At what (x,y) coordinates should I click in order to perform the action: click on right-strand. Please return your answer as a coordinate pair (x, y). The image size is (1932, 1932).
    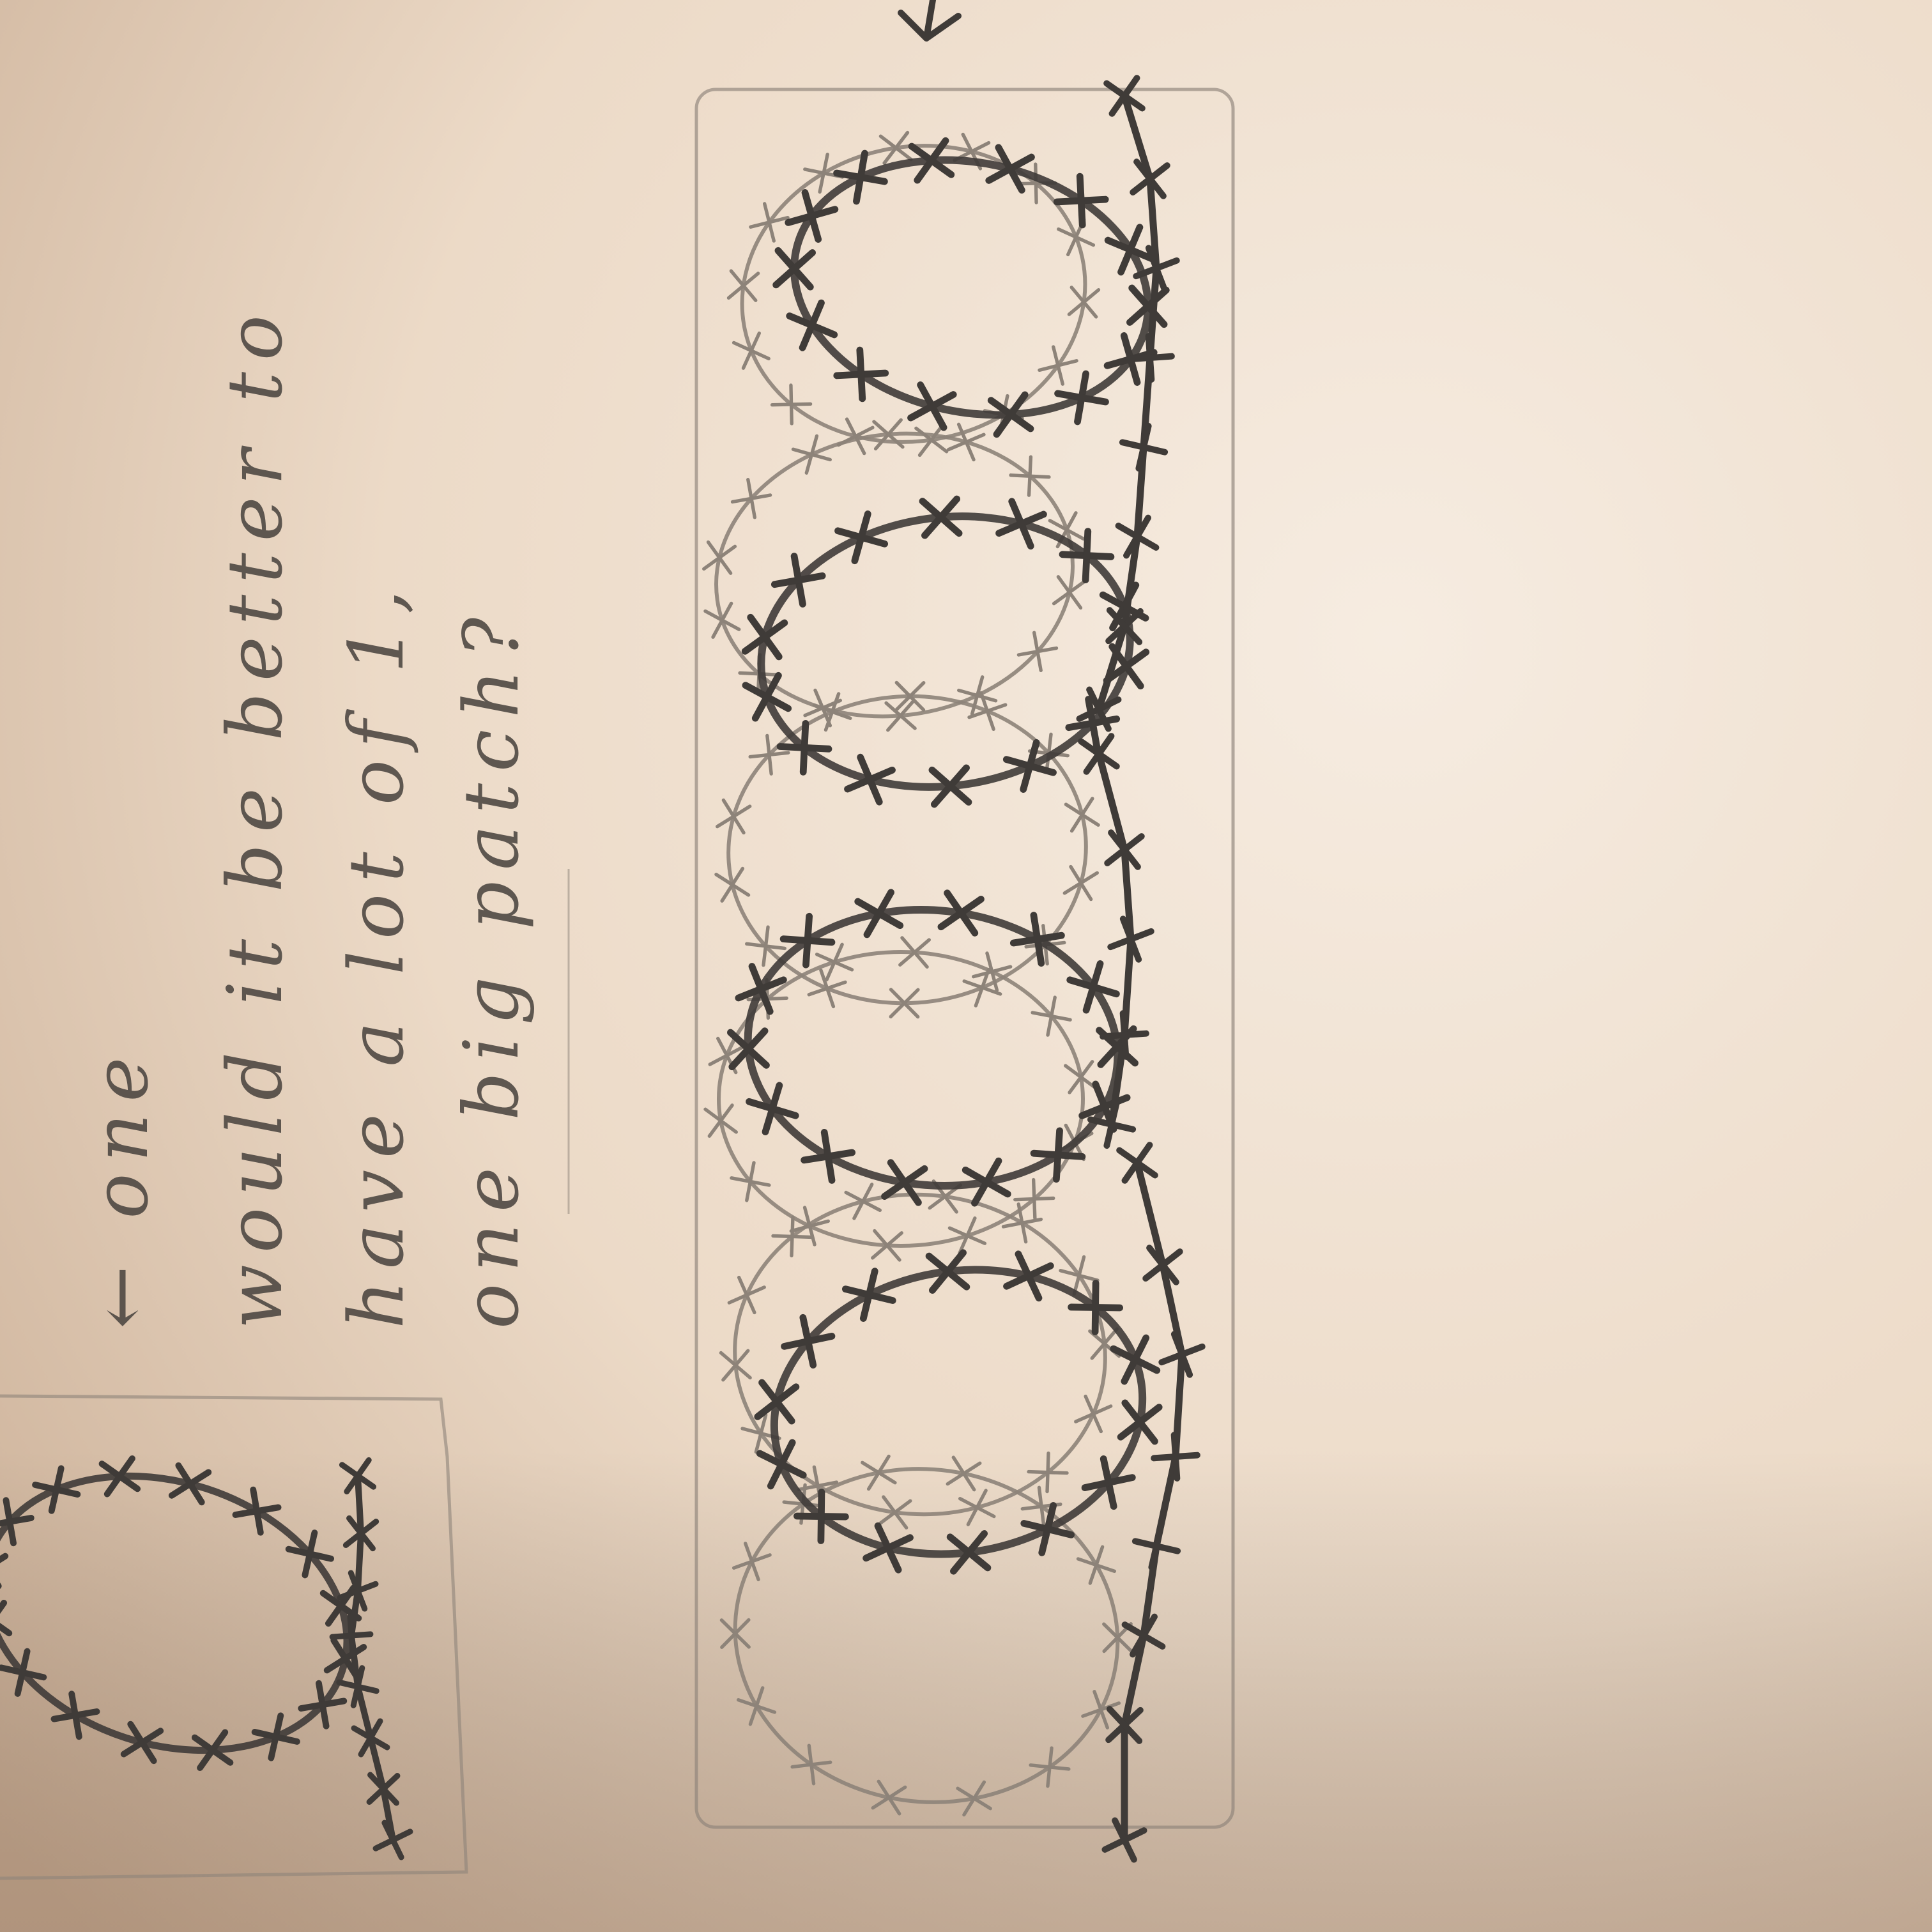
    Looking at the image, I should click on (1116, 941).